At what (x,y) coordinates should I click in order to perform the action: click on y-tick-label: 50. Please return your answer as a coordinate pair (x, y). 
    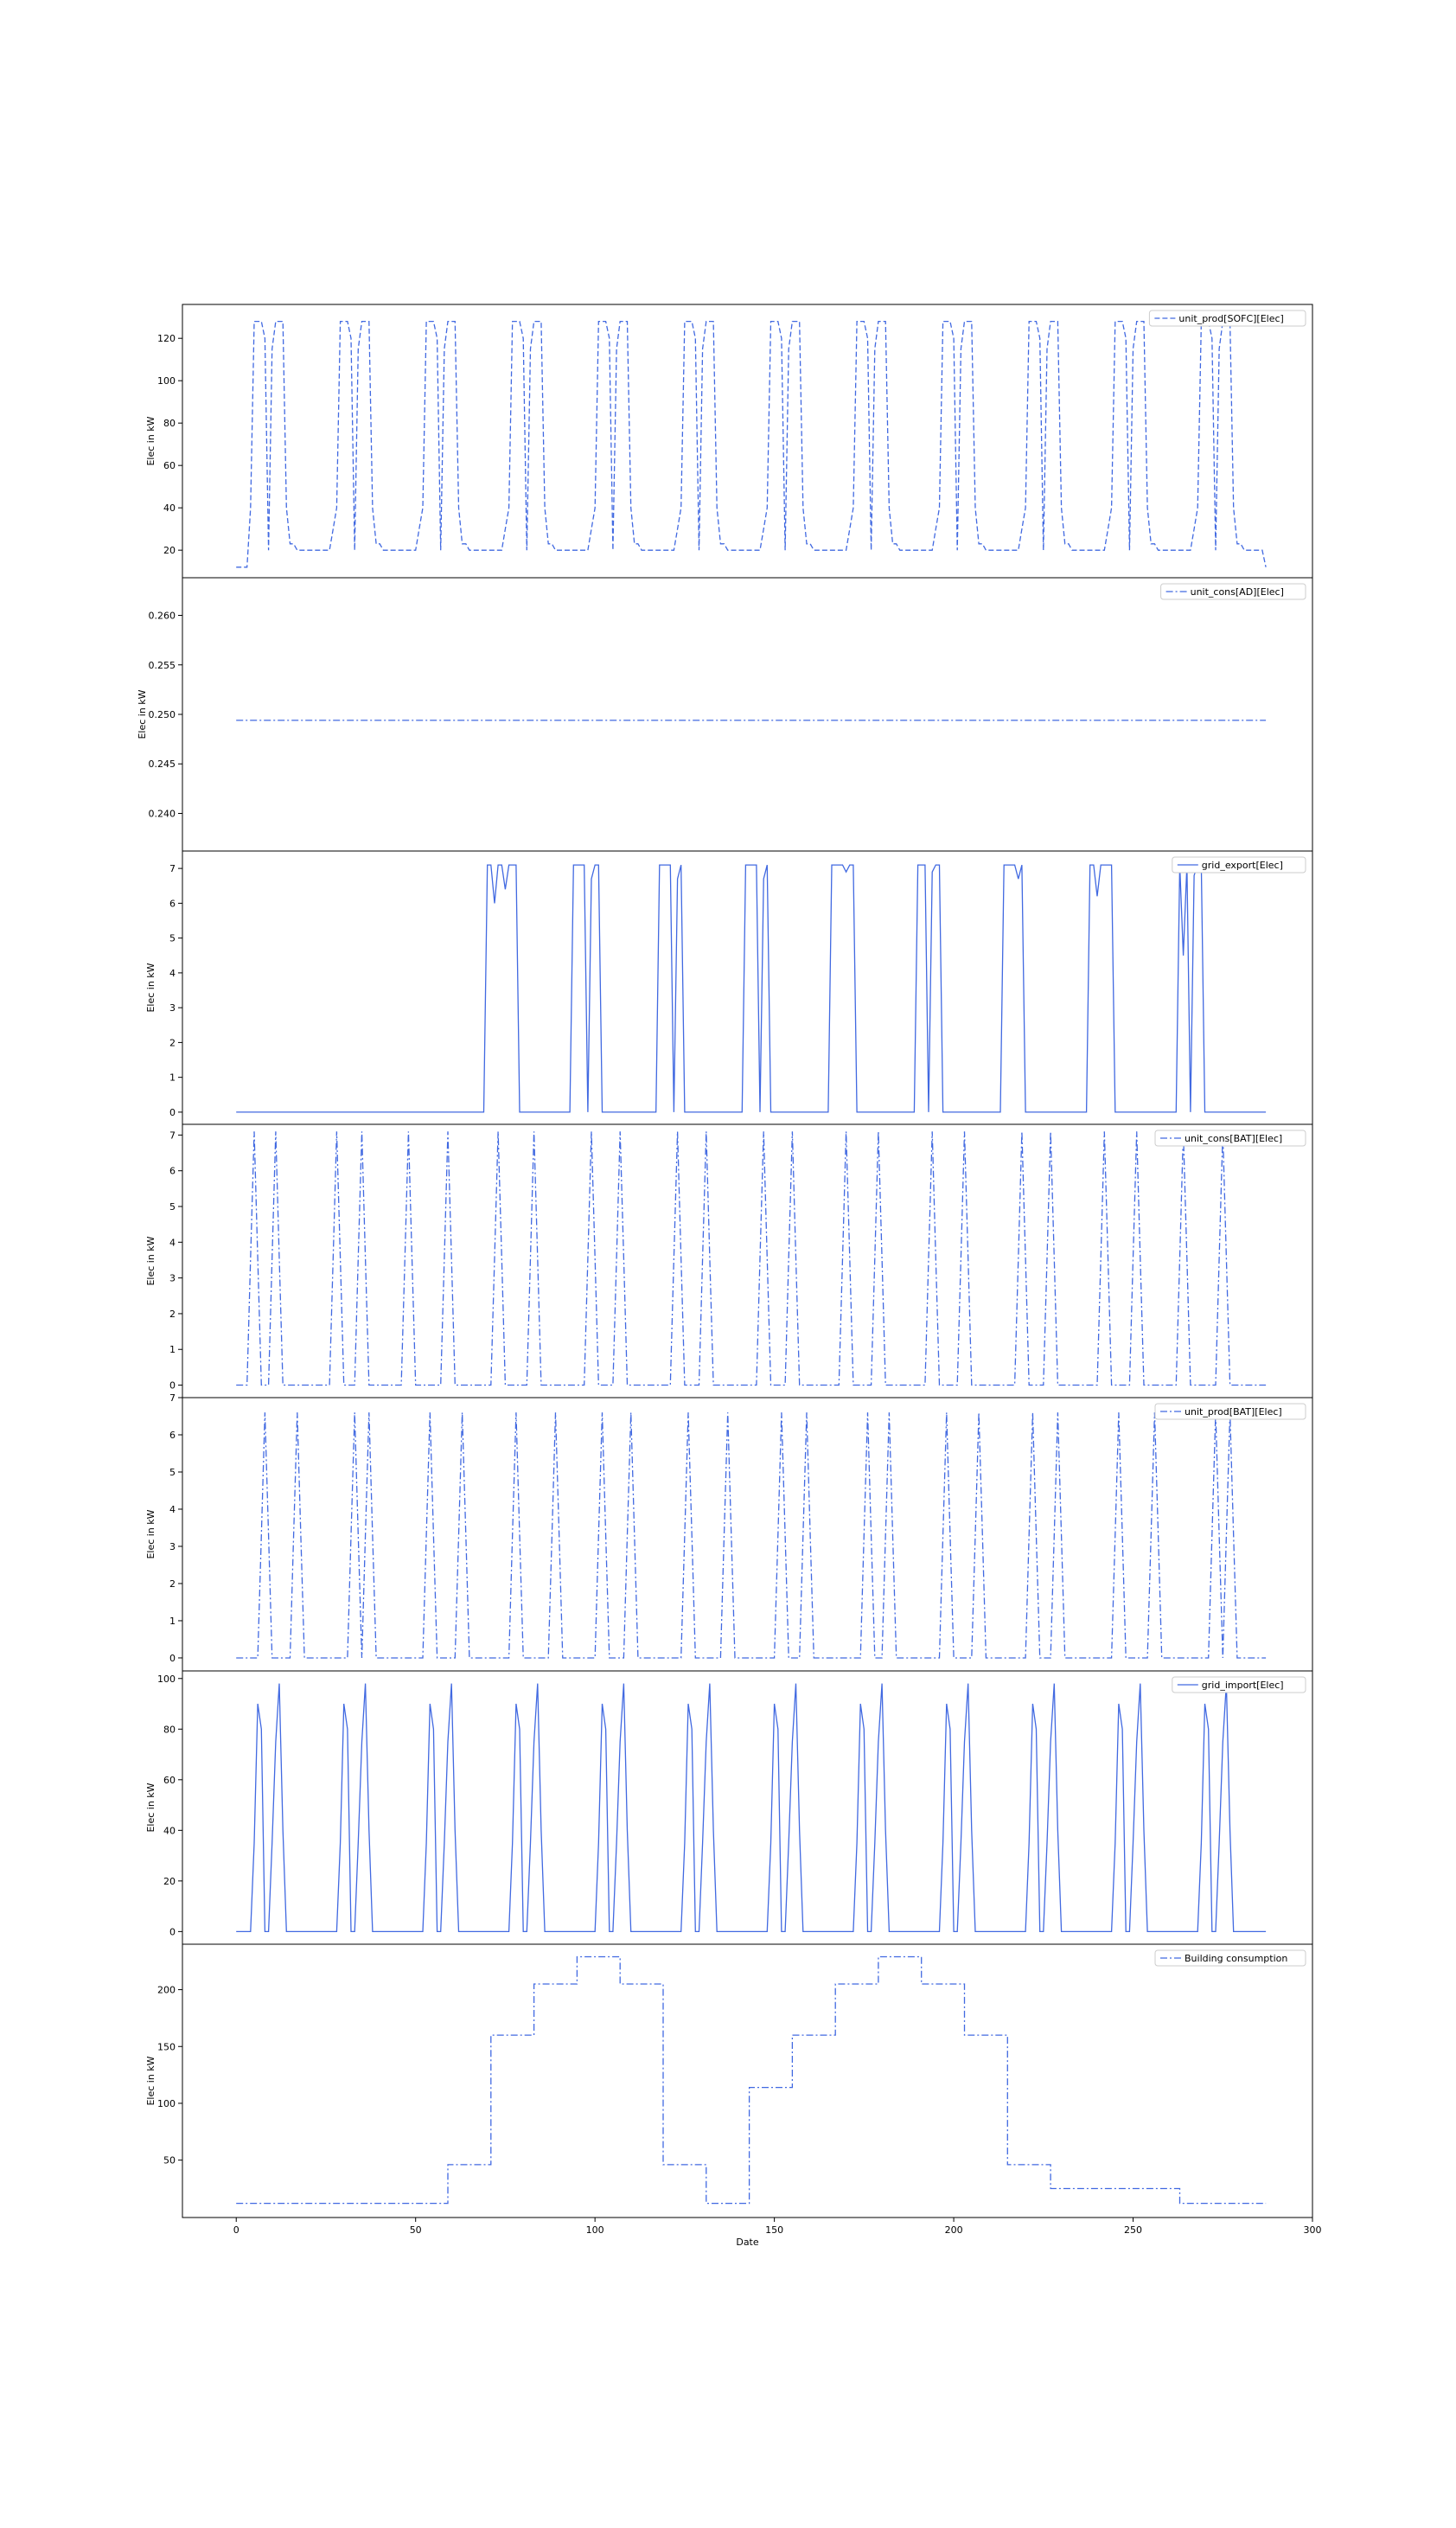
    Looking at the image, I should click on (169, 2160).